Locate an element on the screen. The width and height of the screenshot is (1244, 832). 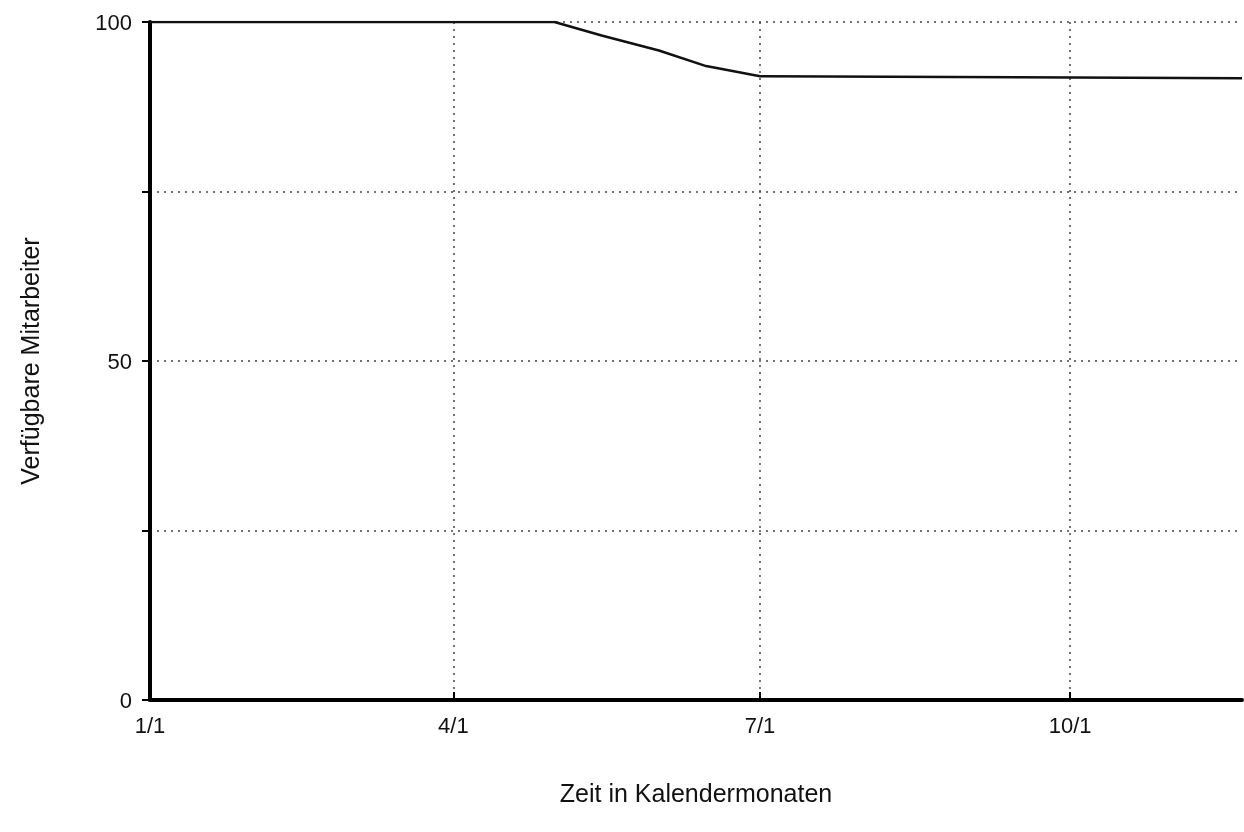
x-tick-label: 1/1 is located at coordinates (150, 725).